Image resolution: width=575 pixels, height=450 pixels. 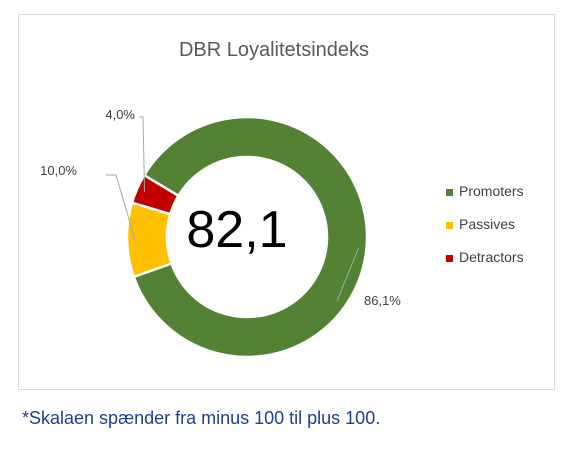 What do you see at coordinates (449, 192) in the screenshot?
I see `legend-swatch-promoters` at bounding box center [449, 192].